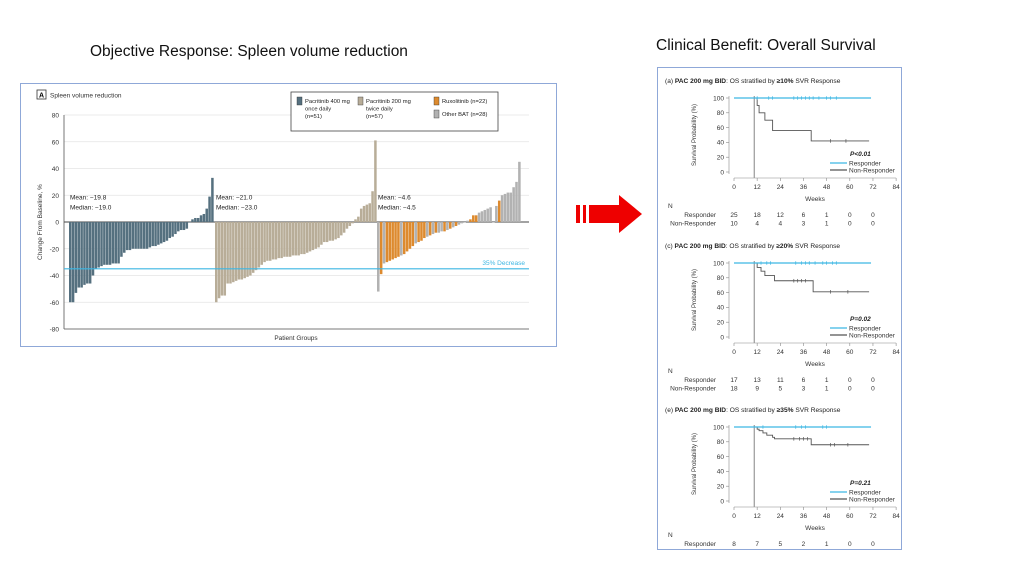  I want to click on risk-table-value: 17, so click(734, 380).